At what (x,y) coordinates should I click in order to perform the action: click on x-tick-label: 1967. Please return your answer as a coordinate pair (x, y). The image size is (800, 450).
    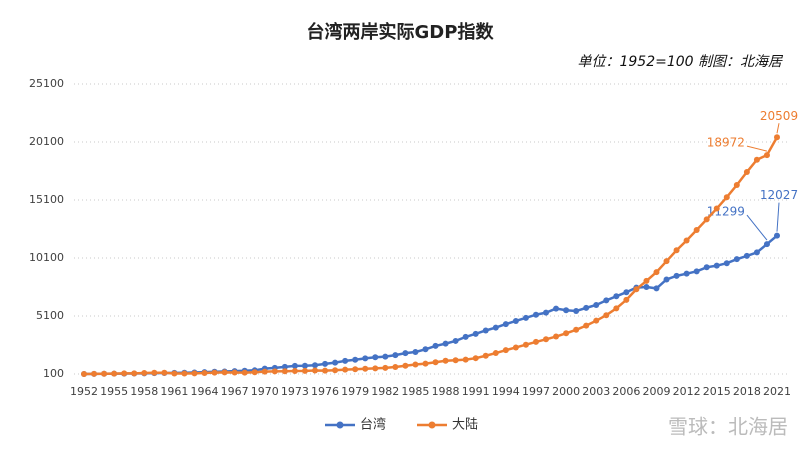
    Looking at the image, I should click on (235, 391).